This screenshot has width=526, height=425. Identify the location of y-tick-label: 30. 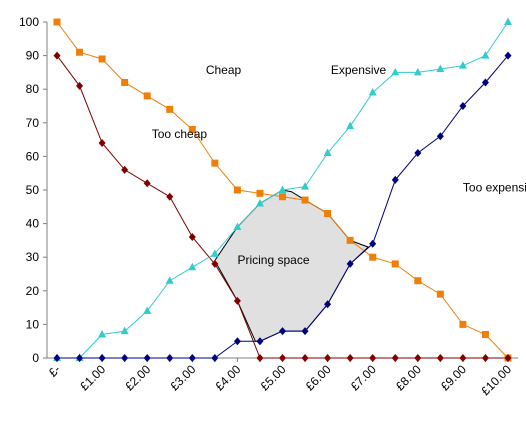
(33, 257).